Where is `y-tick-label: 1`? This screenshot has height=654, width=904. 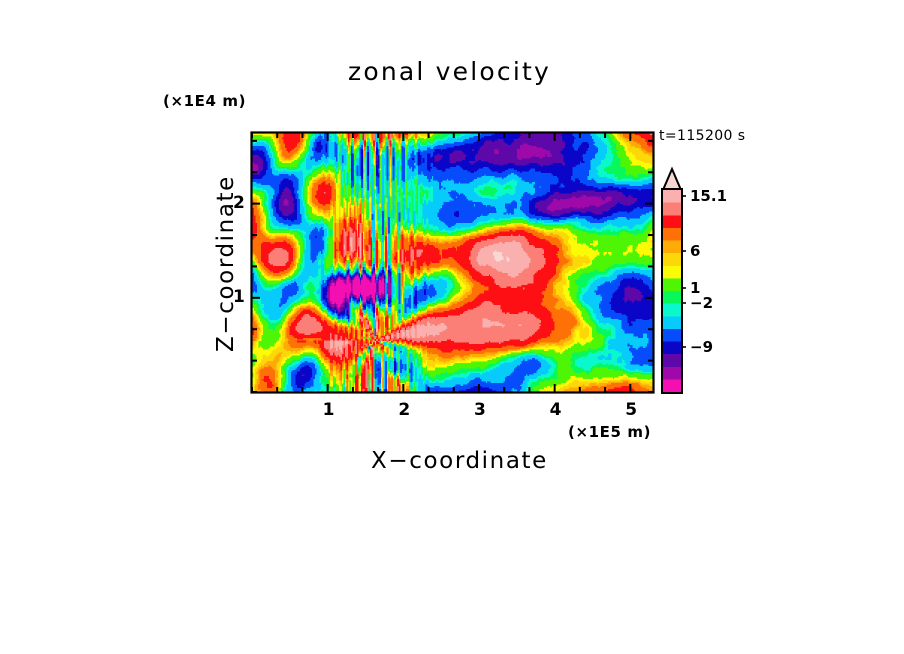
y-tick-label: 1 is located at coordinates (239, 296).